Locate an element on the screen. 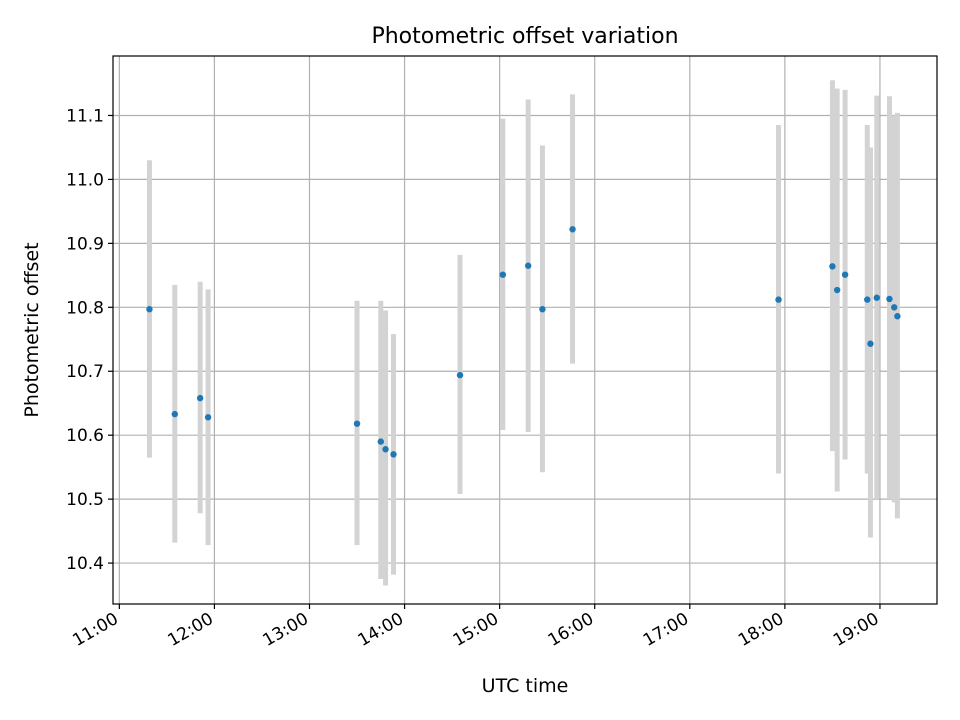  y-tick-label: 10.4 is located at coordinates (85, 564).